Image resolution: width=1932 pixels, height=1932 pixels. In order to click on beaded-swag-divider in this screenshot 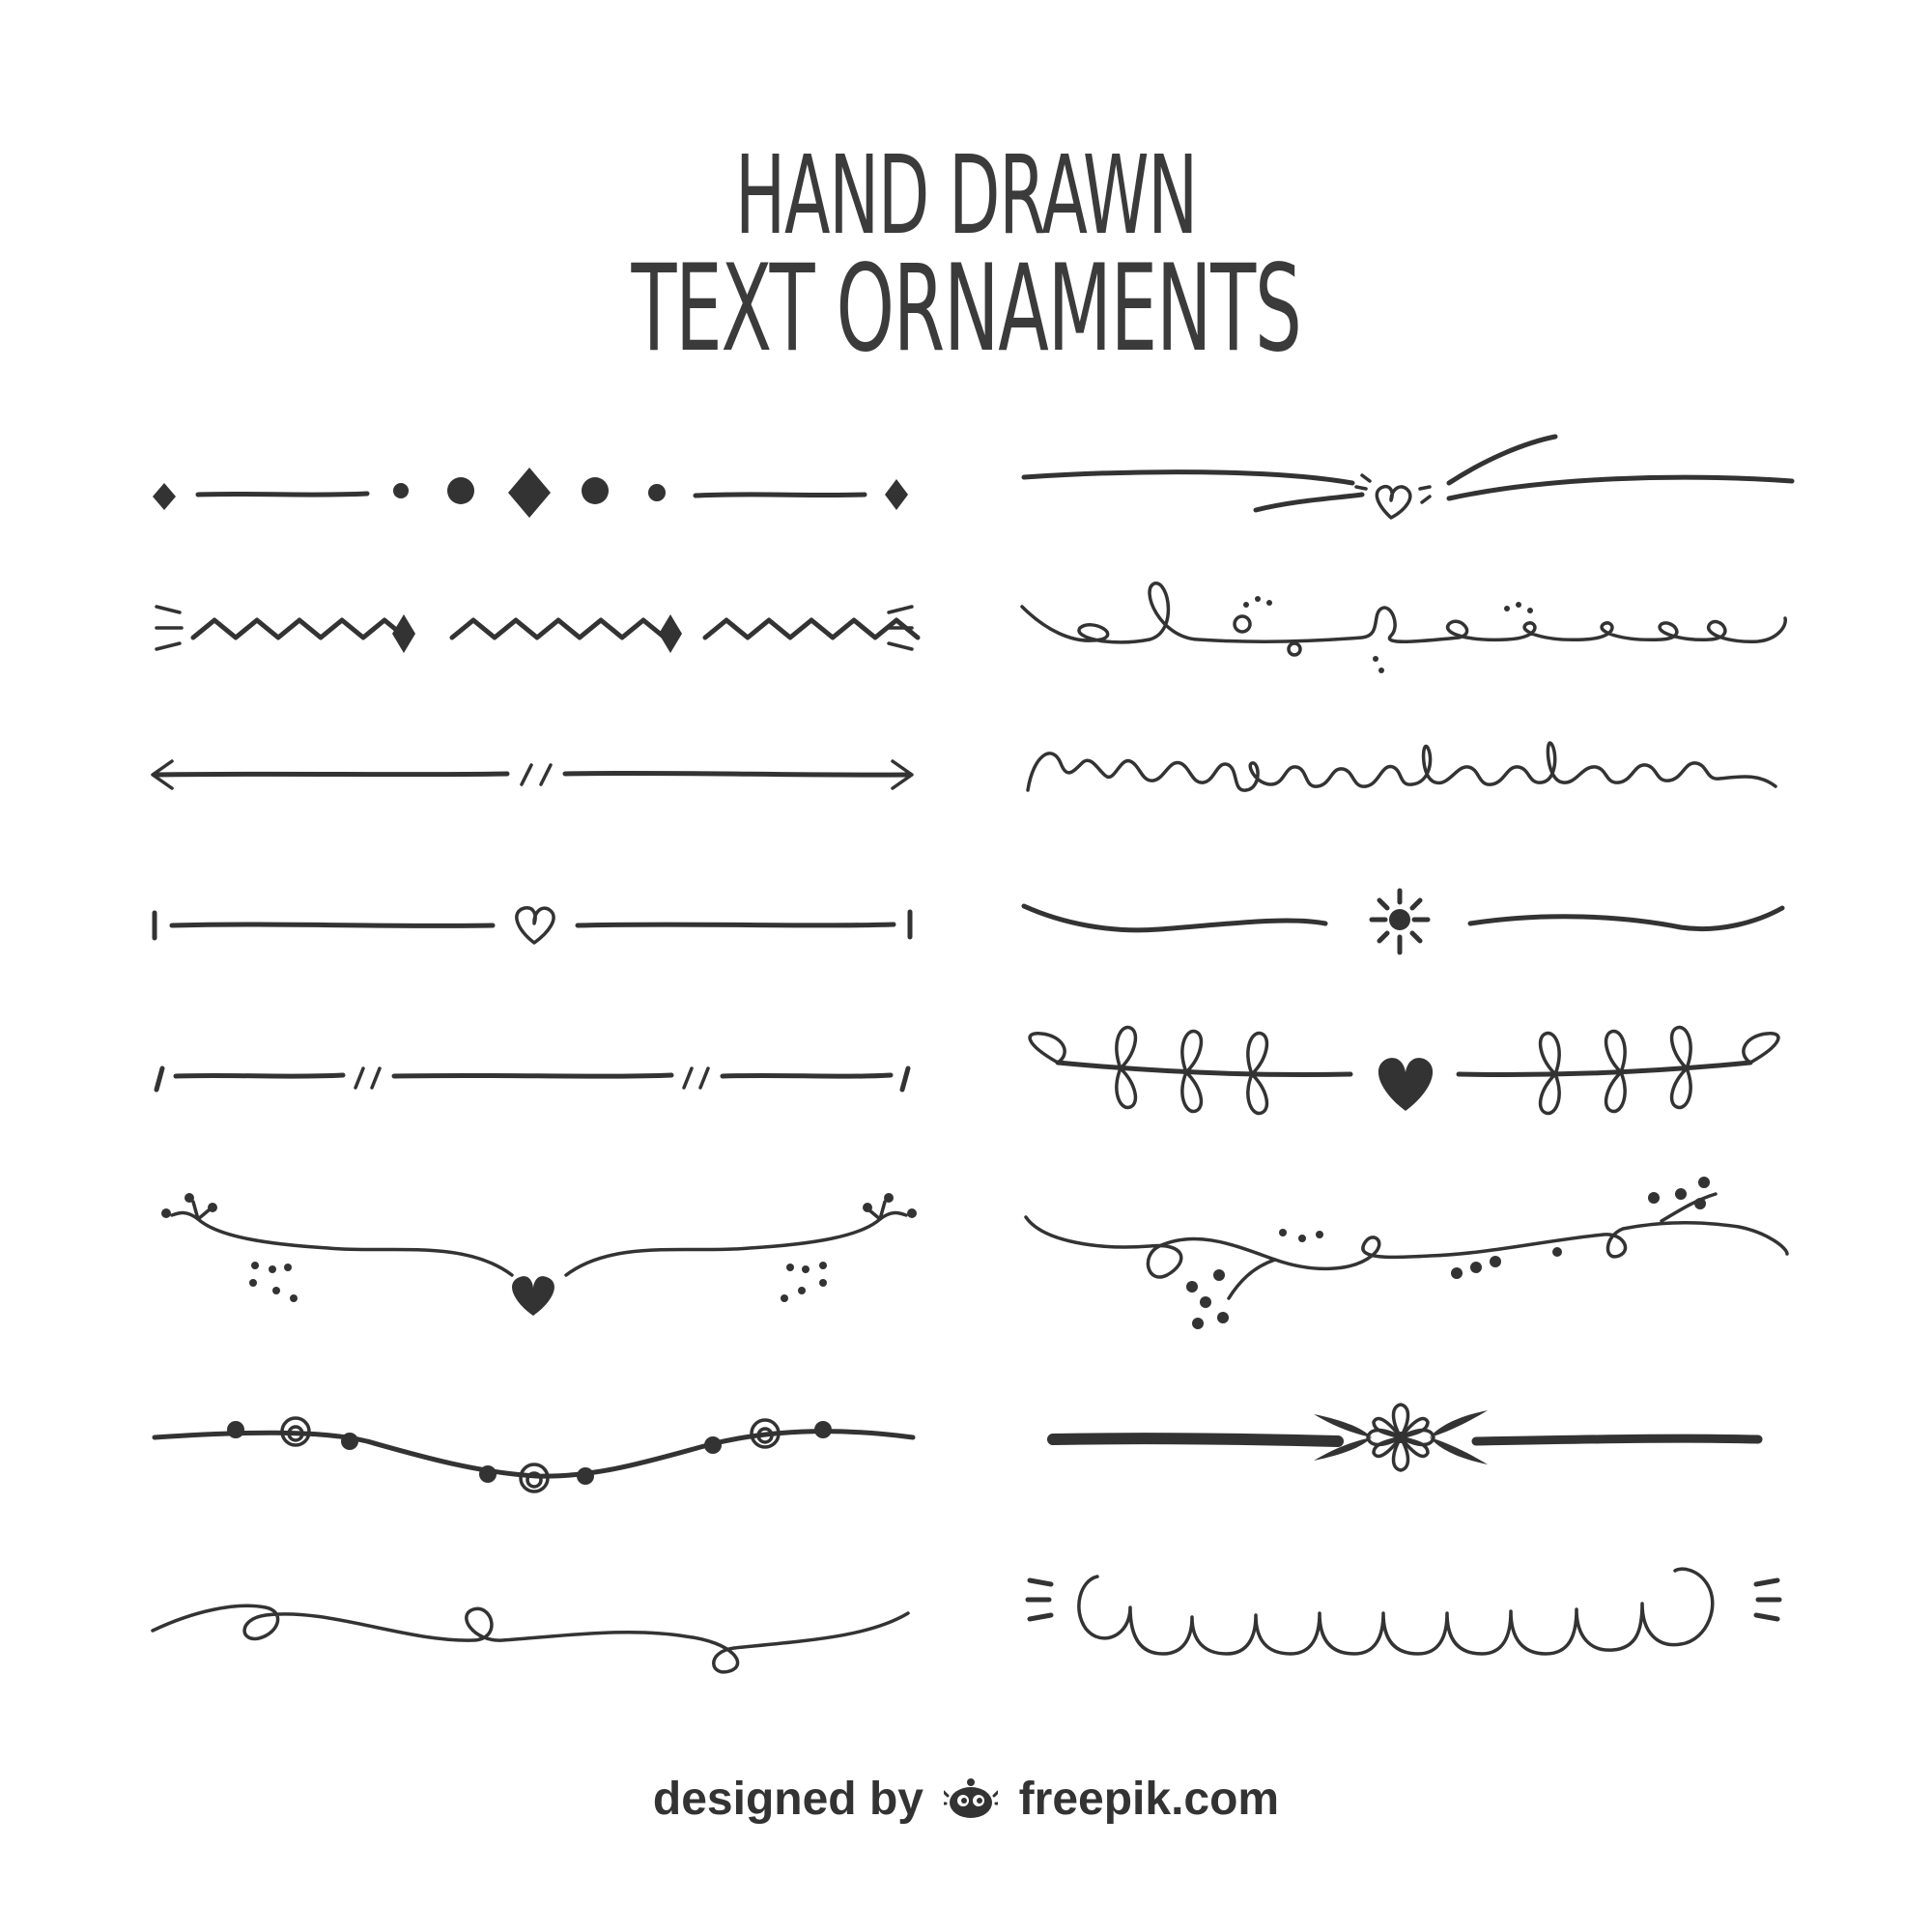, I will do `click(534, 1454)`.